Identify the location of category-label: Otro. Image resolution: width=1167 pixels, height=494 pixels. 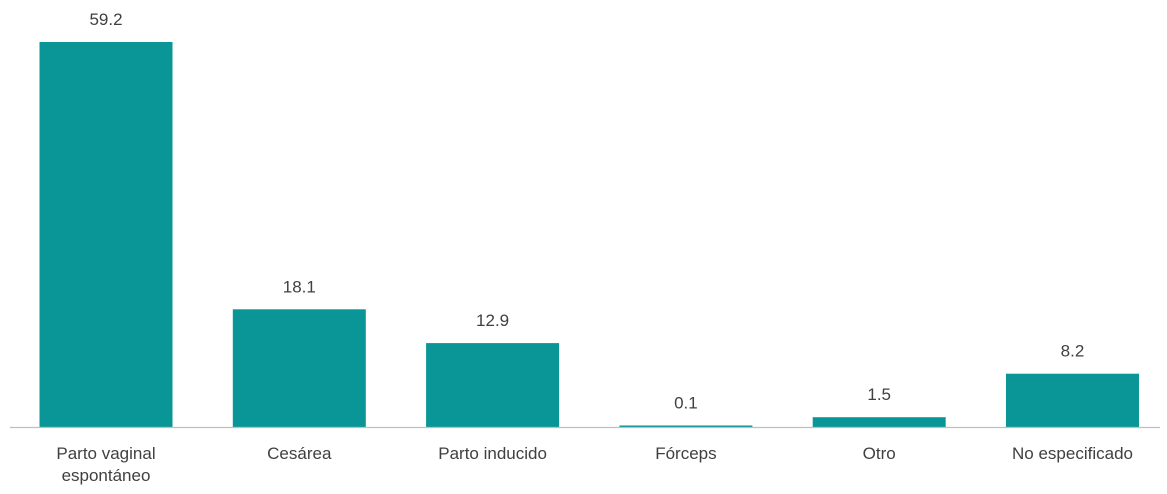
(879, 453).